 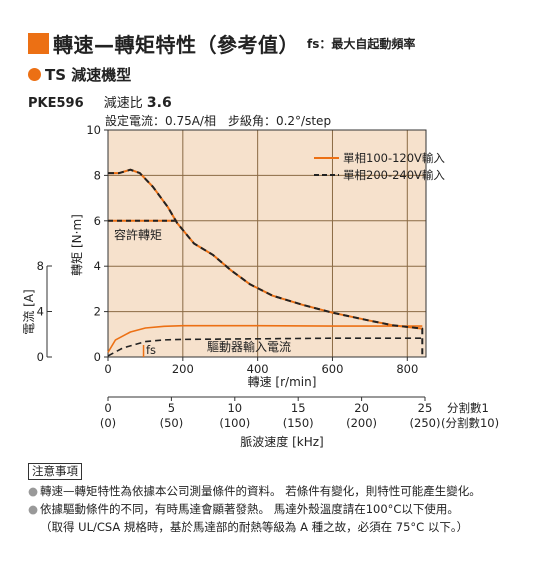 I want to click on div10-label: (分割數10), so click(x=470, y=423).